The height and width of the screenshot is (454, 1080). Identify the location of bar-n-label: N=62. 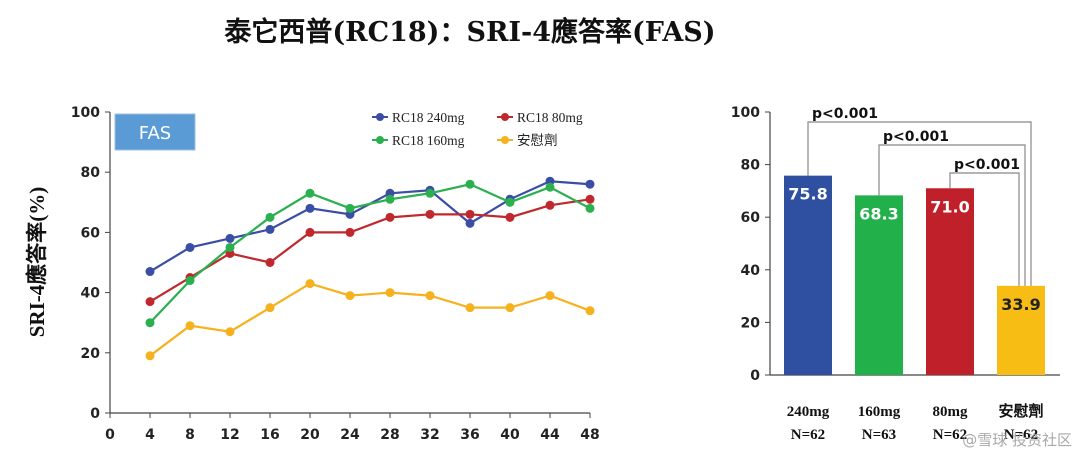
(808, 435).